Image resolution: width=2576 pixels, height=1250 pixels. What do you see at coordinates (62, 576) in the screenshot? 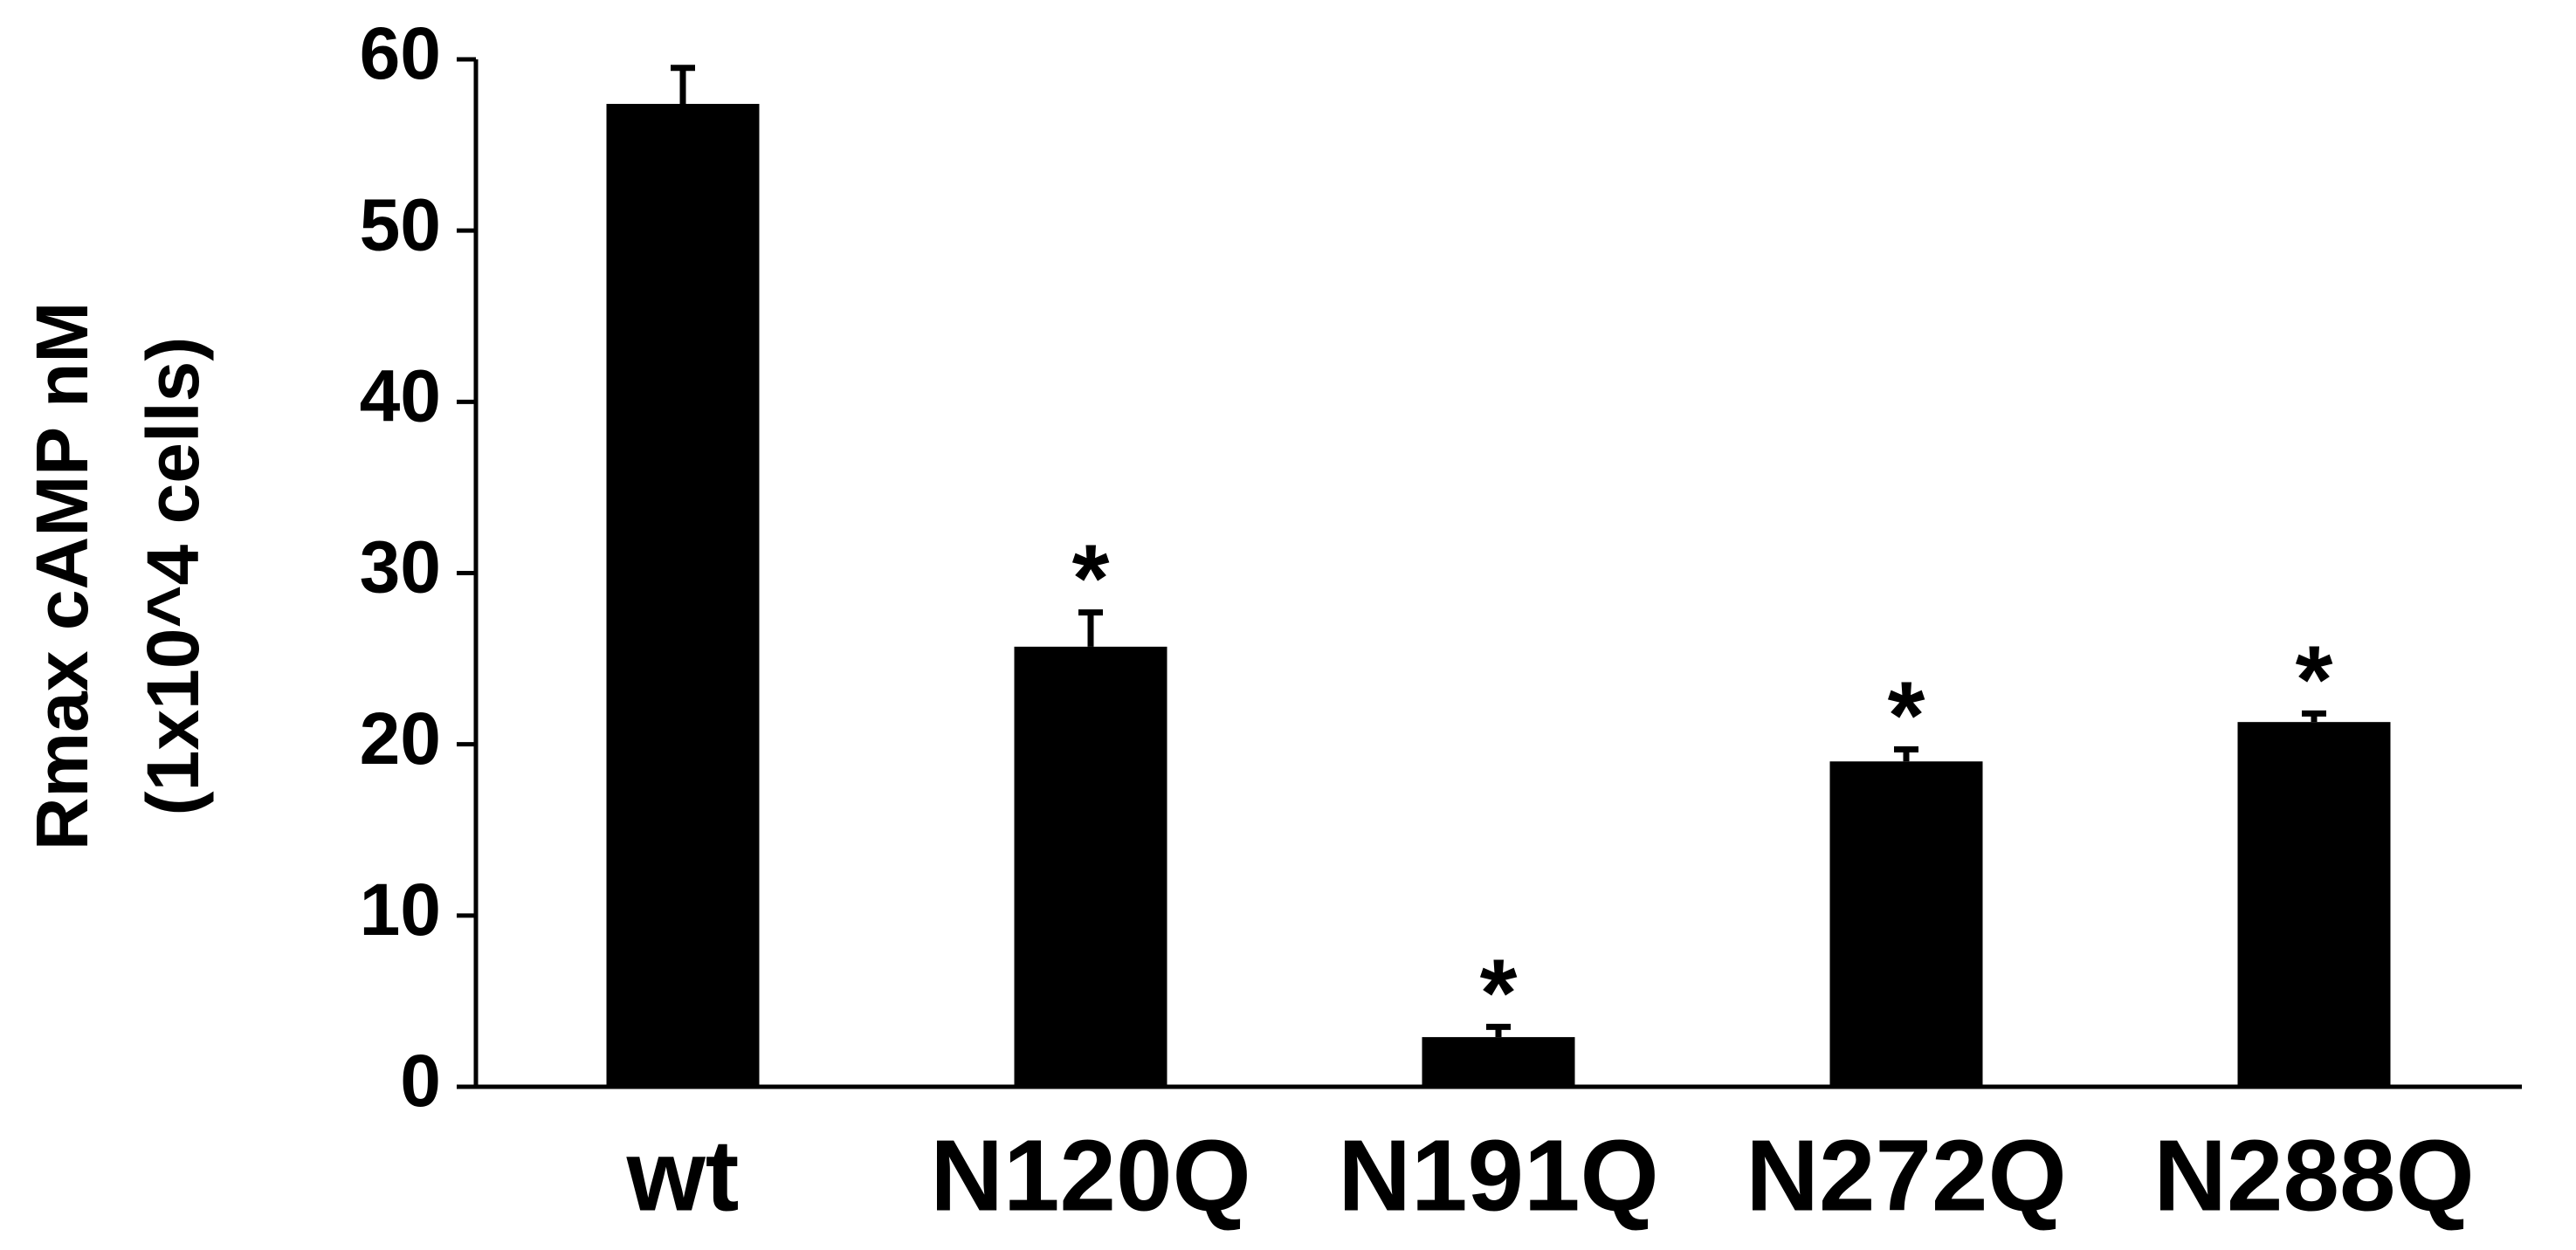
I see `y-axis-title: Rmax cAMP nM` at bounding box center [62, 576].